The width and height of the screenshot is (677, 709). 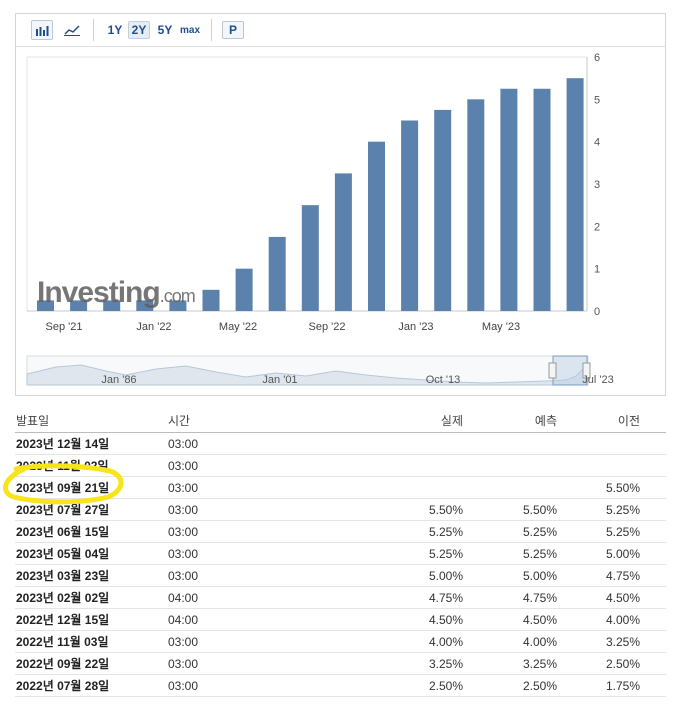 What do you see at coordinates (63, 532) in the screenshot?
I see `row-date: 2023년 06월 15일` at bounding box center [63, 532].